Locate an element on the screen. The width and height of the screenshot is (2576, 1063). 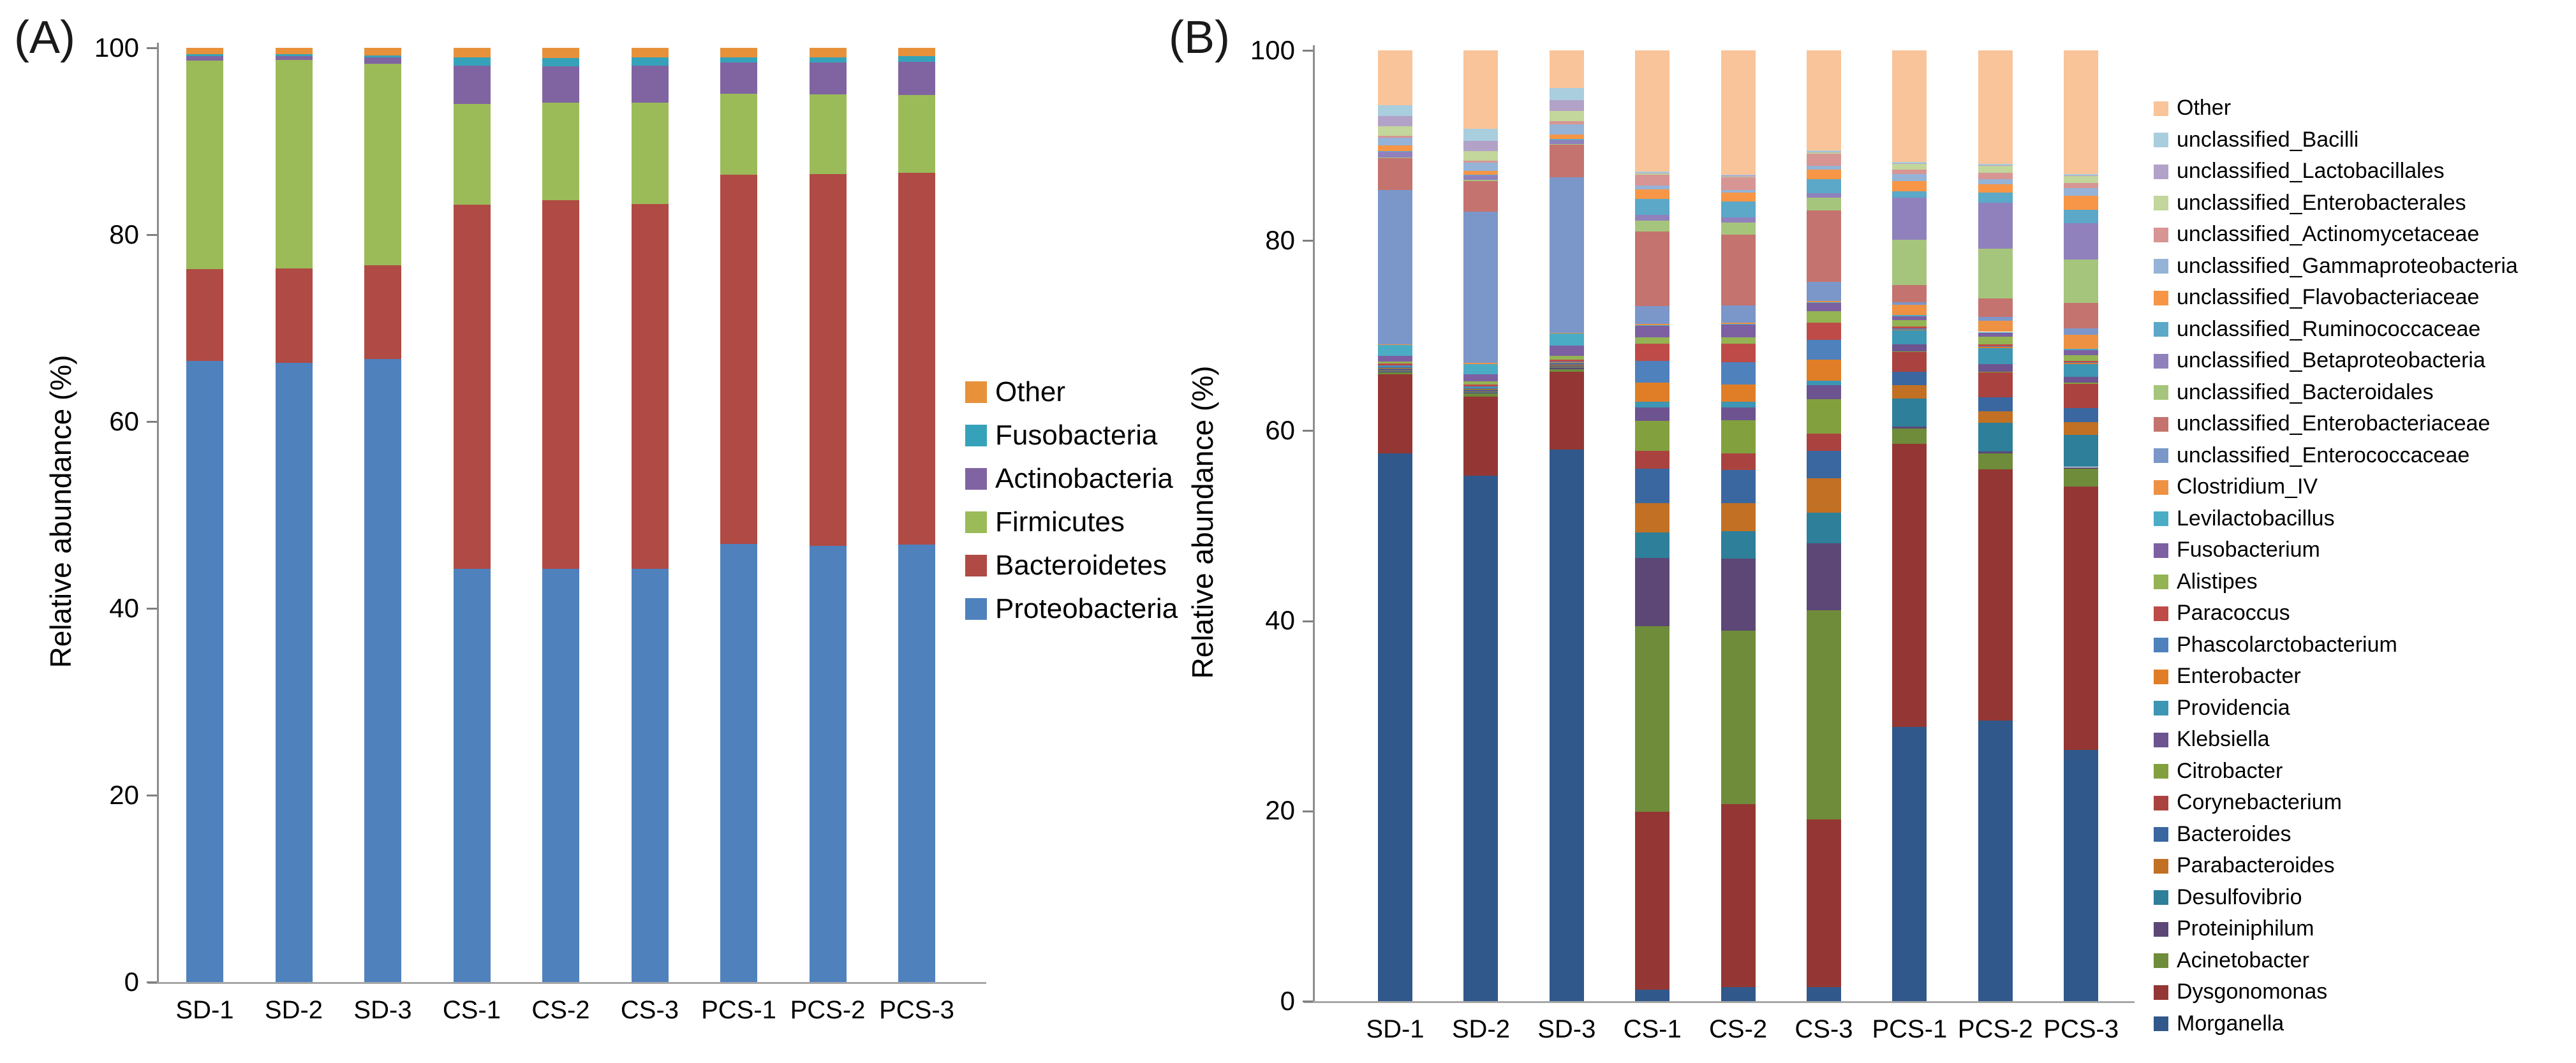
x-category-label: SD-1 is located at coordinates (204, 1010).